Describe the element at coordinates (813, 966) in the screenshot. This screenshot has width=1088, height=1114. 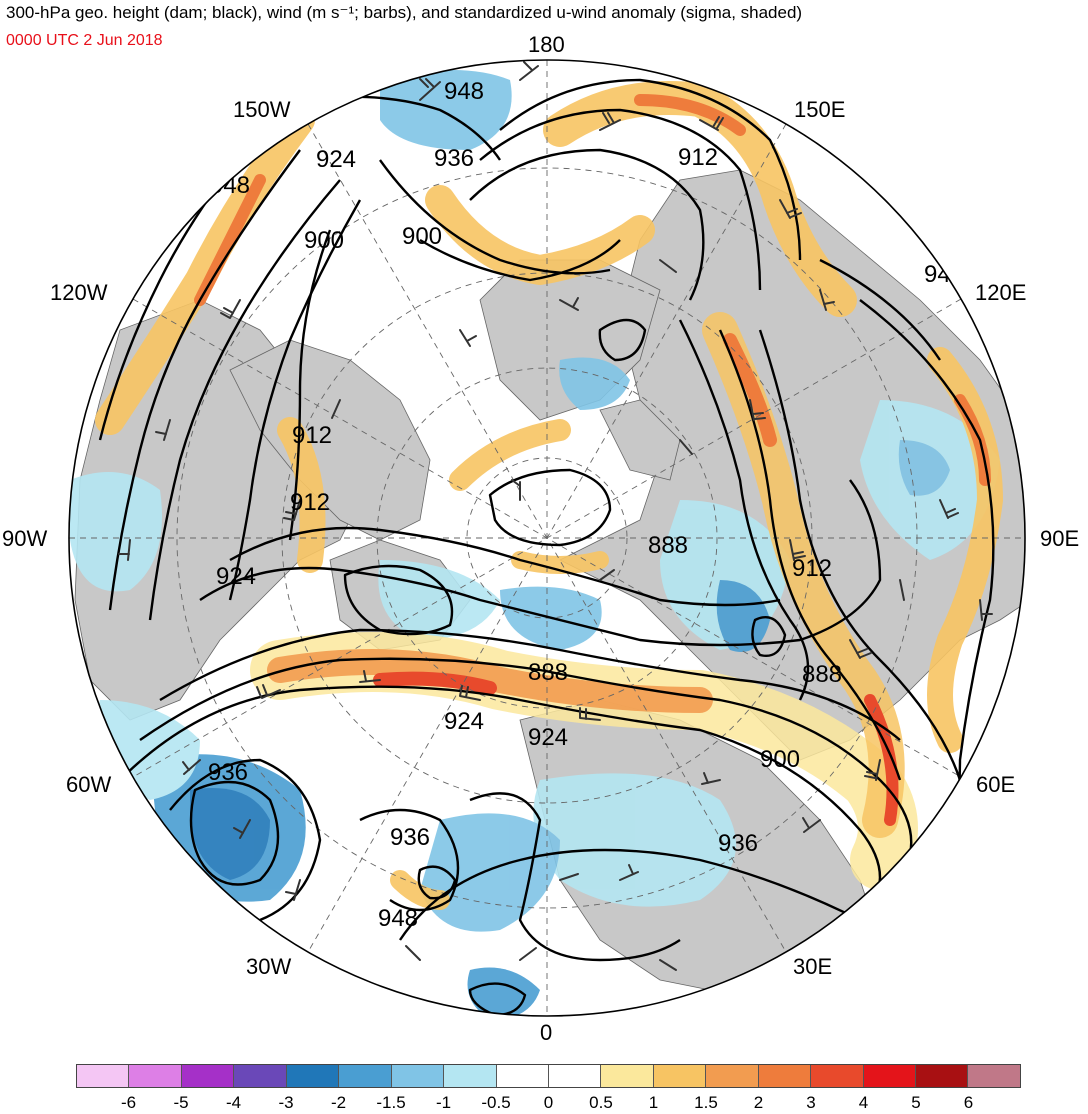
I see `lon-label-30e: 30E` at that location.